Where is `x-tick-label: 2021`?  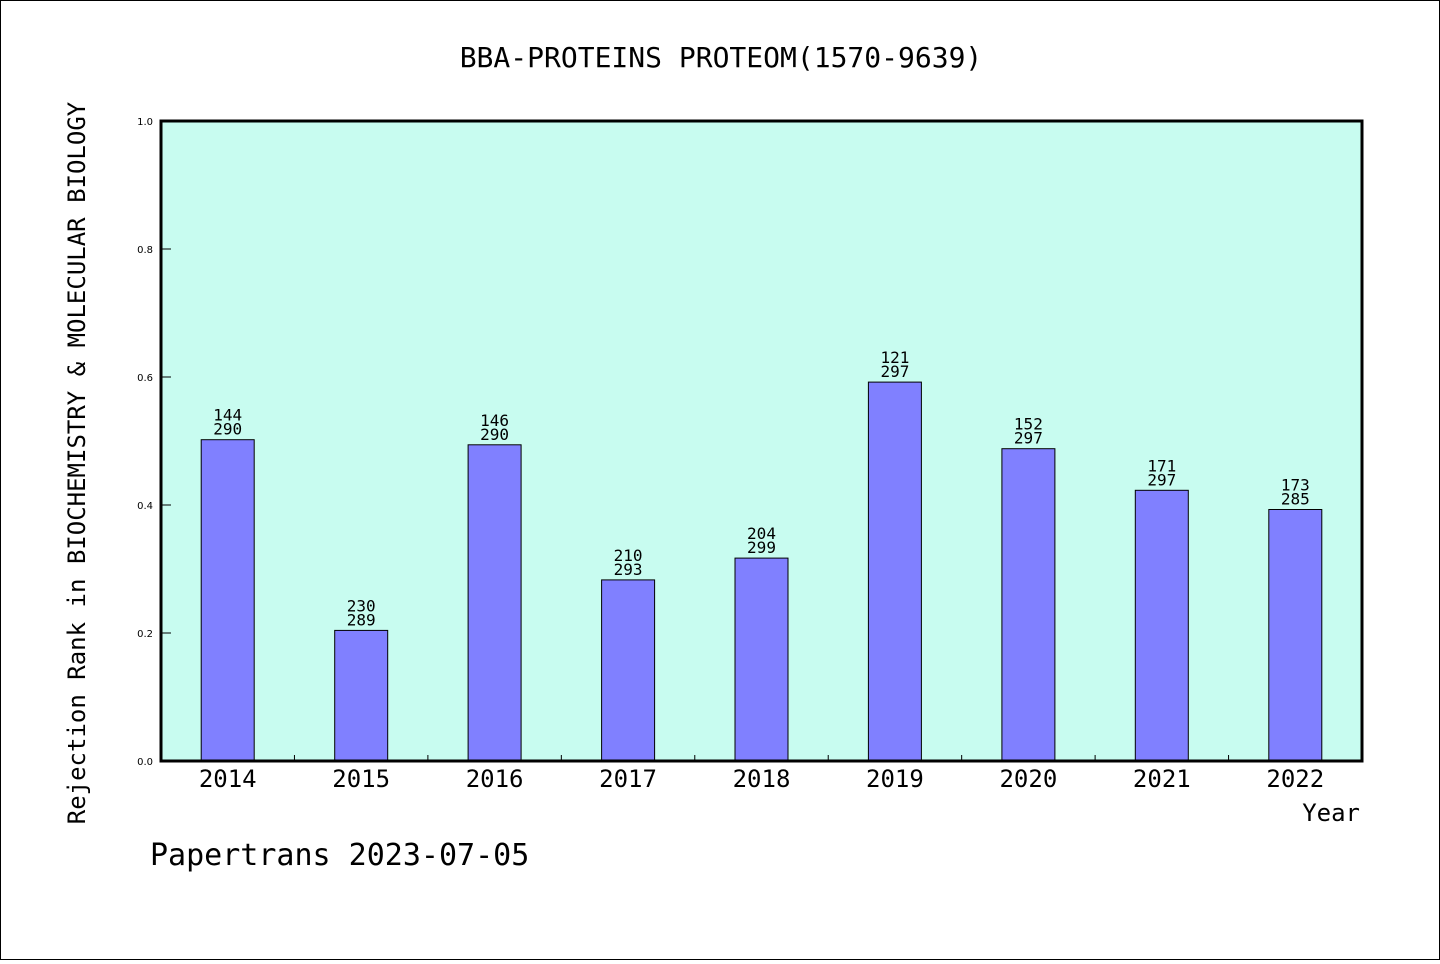 x-tick-label: 2021 is located at coordinates (1162, 779).